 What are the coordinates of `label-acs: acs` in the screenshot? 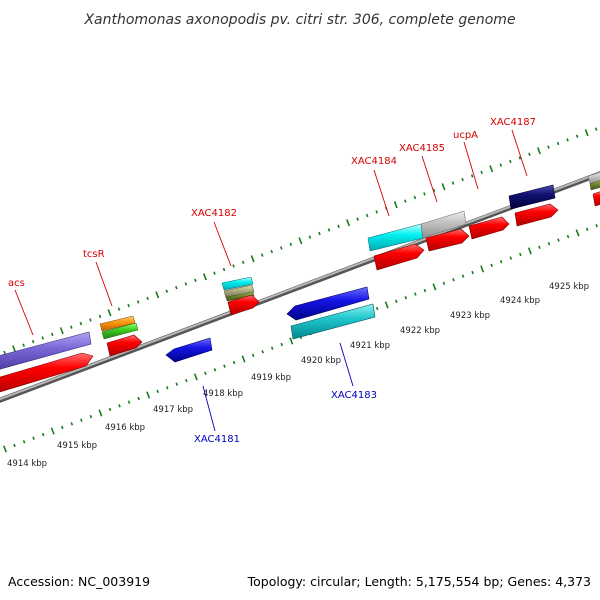 It's located at (16, 283).